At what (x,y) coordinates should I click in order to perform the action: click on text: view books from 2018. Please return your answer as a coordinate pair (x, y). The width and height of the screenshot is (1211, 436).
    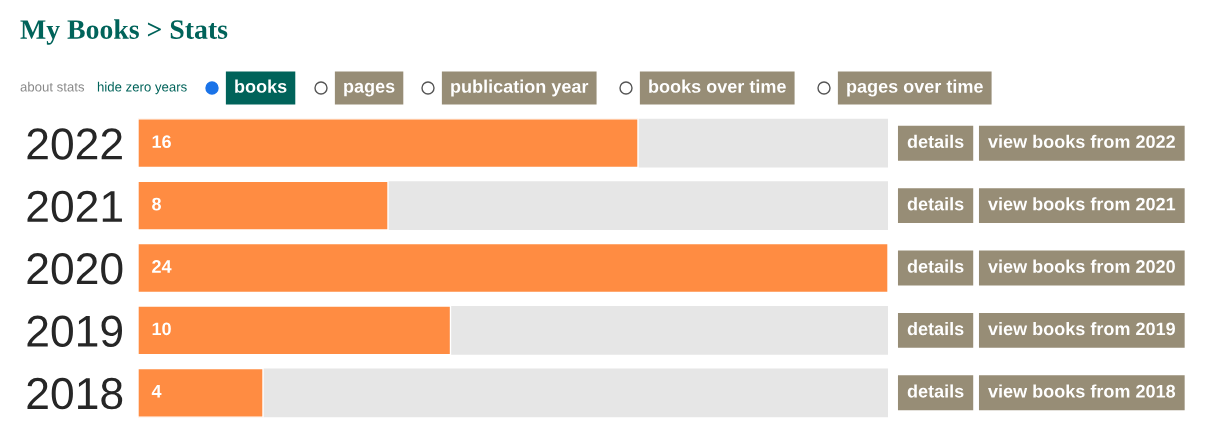
    Looking at the image, I should click on (1082, 391).